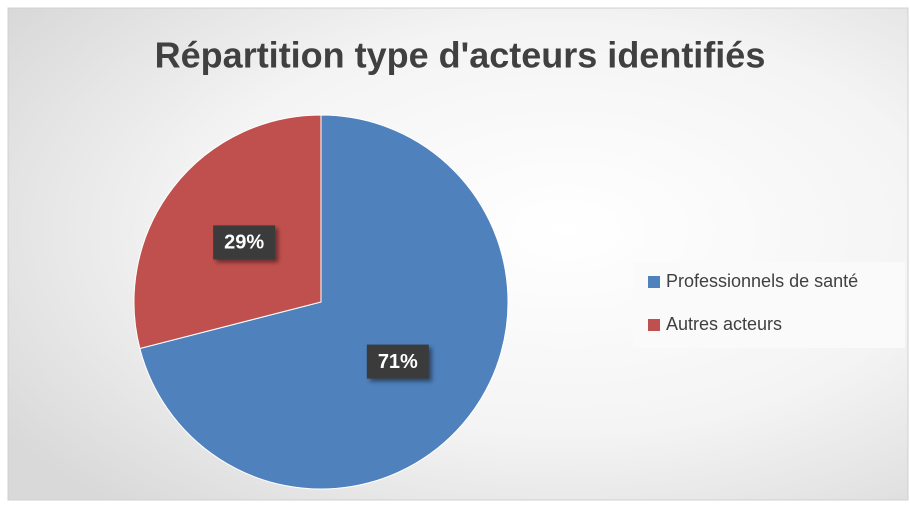  Describe the element at coordinates (460, 55) in the screenshot. I see `chart-title: Répartition type d'acteurs identifiés` at that location.